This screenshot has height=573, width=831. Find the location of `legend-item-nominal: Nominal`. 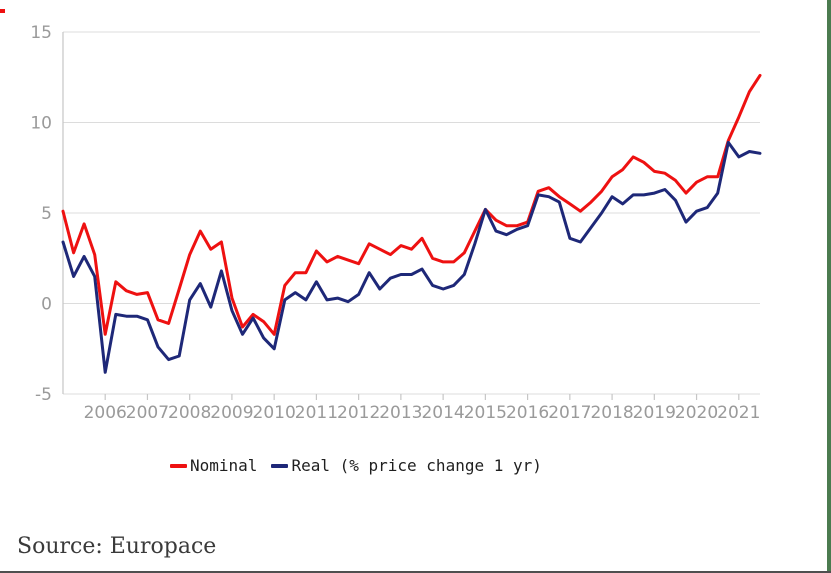

legend-item-nominal: Nominal is located at coordinates (213, 465).